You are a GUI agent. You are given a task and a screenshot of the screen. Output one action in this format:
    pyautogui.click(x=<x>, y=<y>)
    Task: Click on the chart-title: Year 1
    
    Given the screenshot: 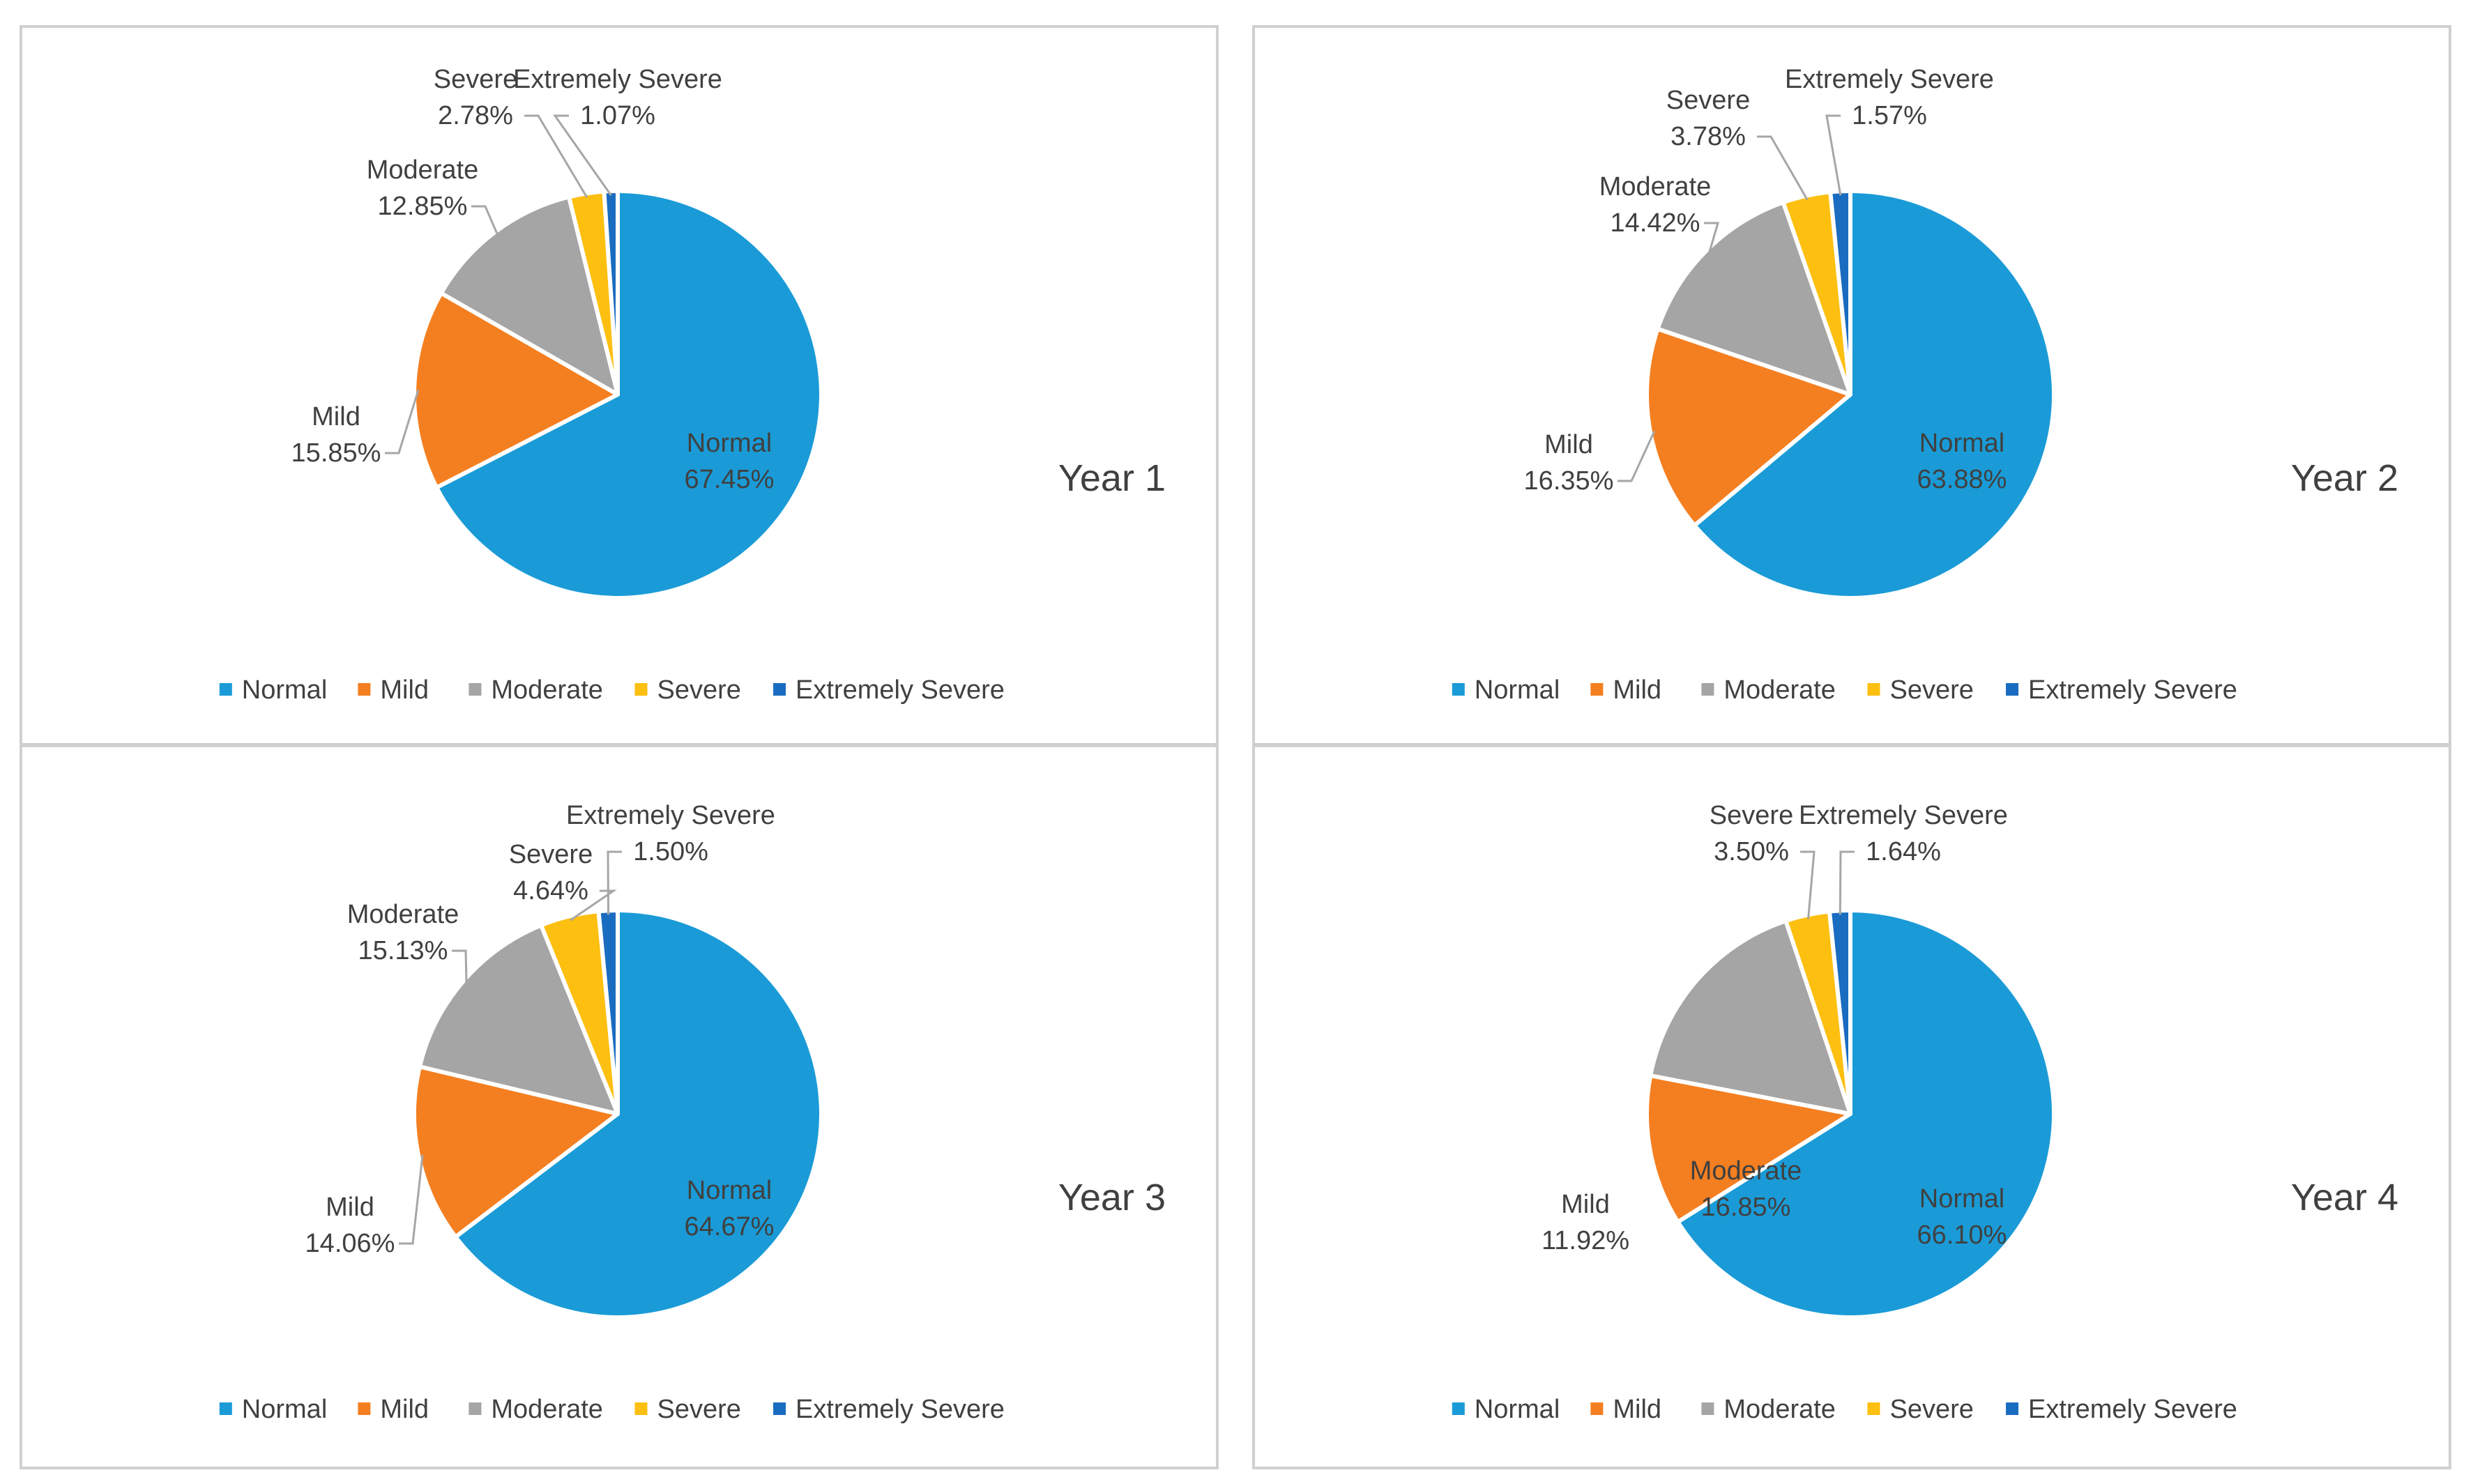 What is the action you would take?
    pyautogui.click(x=1112, y=478)
    